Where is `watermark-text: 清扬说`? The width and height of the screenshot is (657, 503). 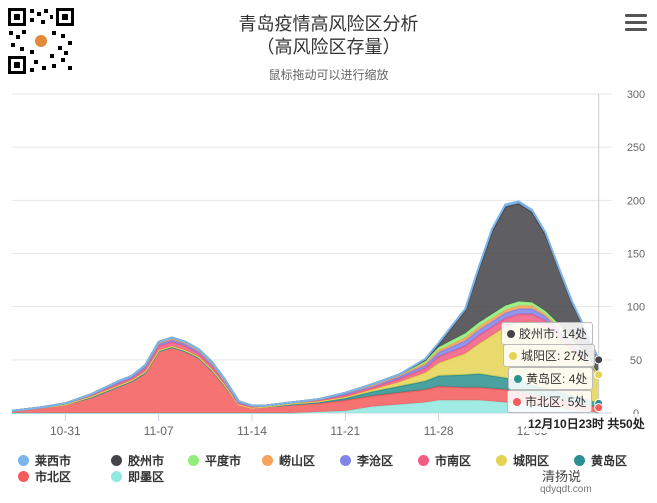 watermark-text: 清扬说 is located at coordinates (561, 475).